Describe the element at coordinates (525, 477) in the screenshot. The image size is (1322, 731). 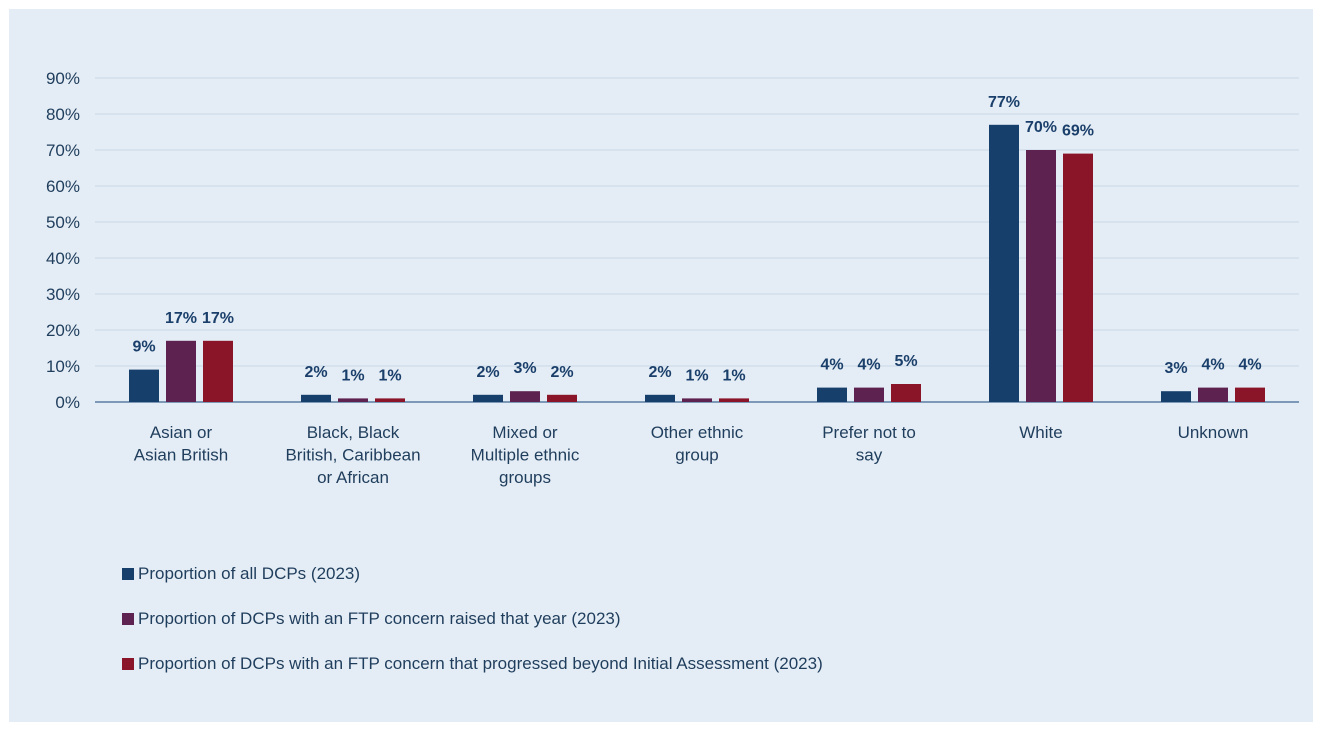
I see `x-category-label: groups` at that location.